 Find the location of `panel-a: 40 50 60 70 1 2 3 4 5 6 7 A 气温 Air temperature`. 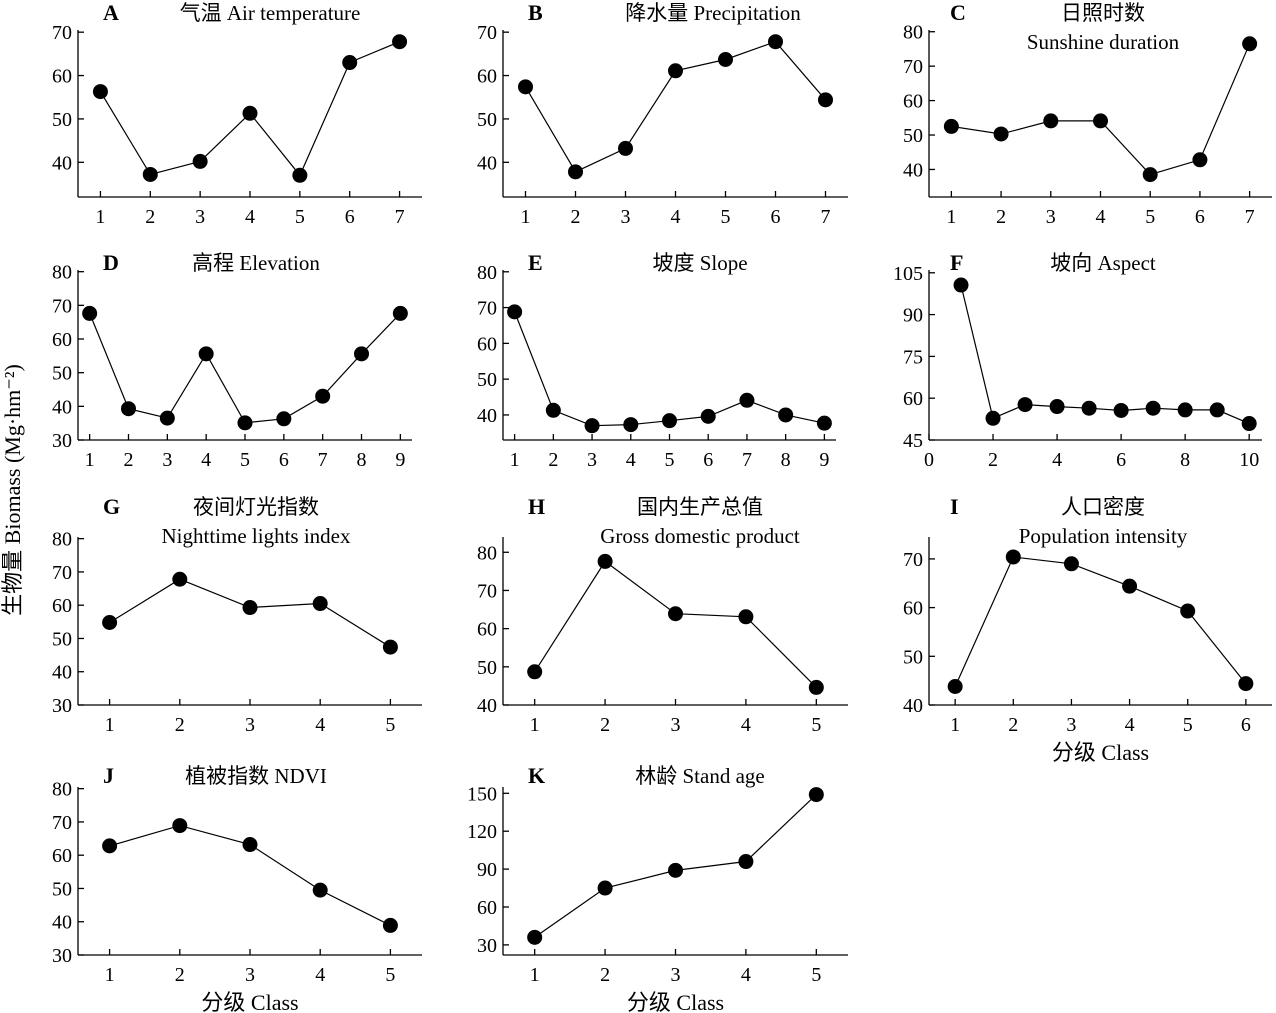

panel-a: 40 50 60 70 1 2 3 4 5 6 7 A 气温 Air temperature is located at coordinates (237, 114).